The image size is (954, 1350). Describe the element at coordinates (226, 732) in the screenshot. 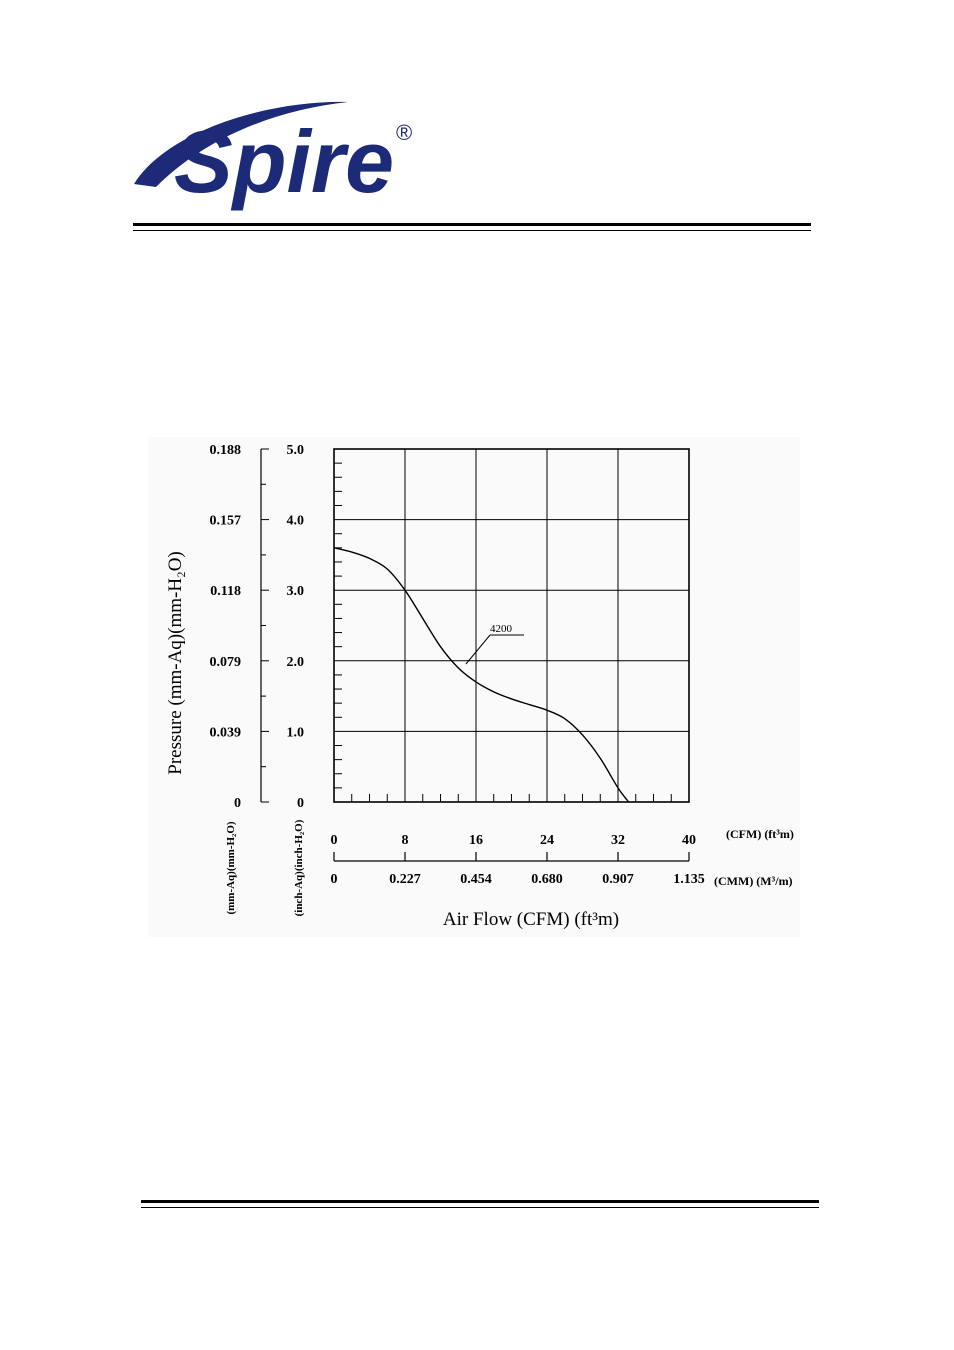

I see `y-tick-label-mm: 0.039` at that location.